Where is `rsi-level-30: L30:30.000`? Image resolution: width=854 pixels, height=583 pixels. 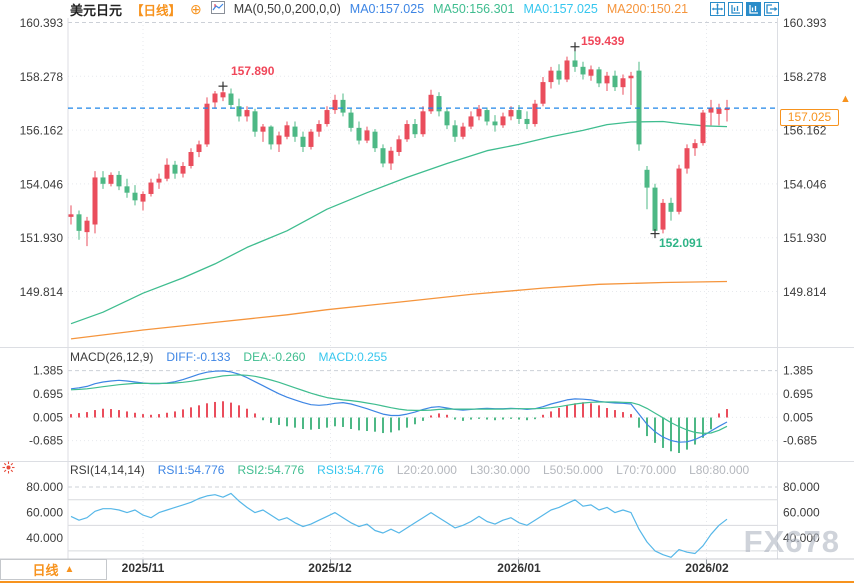 rsi-level-30: L30:30.000 is located at coordinates (499, 470).